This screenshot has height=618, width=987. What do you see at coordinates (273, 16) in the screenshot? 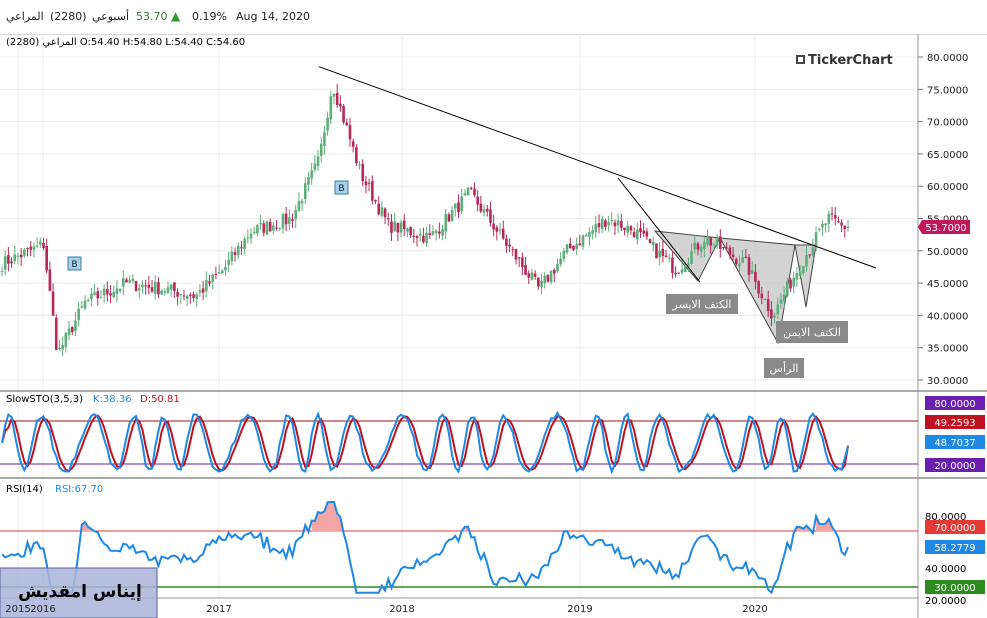
I see `header-date: Aug 14, 2020` at bounding box center [273, 16].